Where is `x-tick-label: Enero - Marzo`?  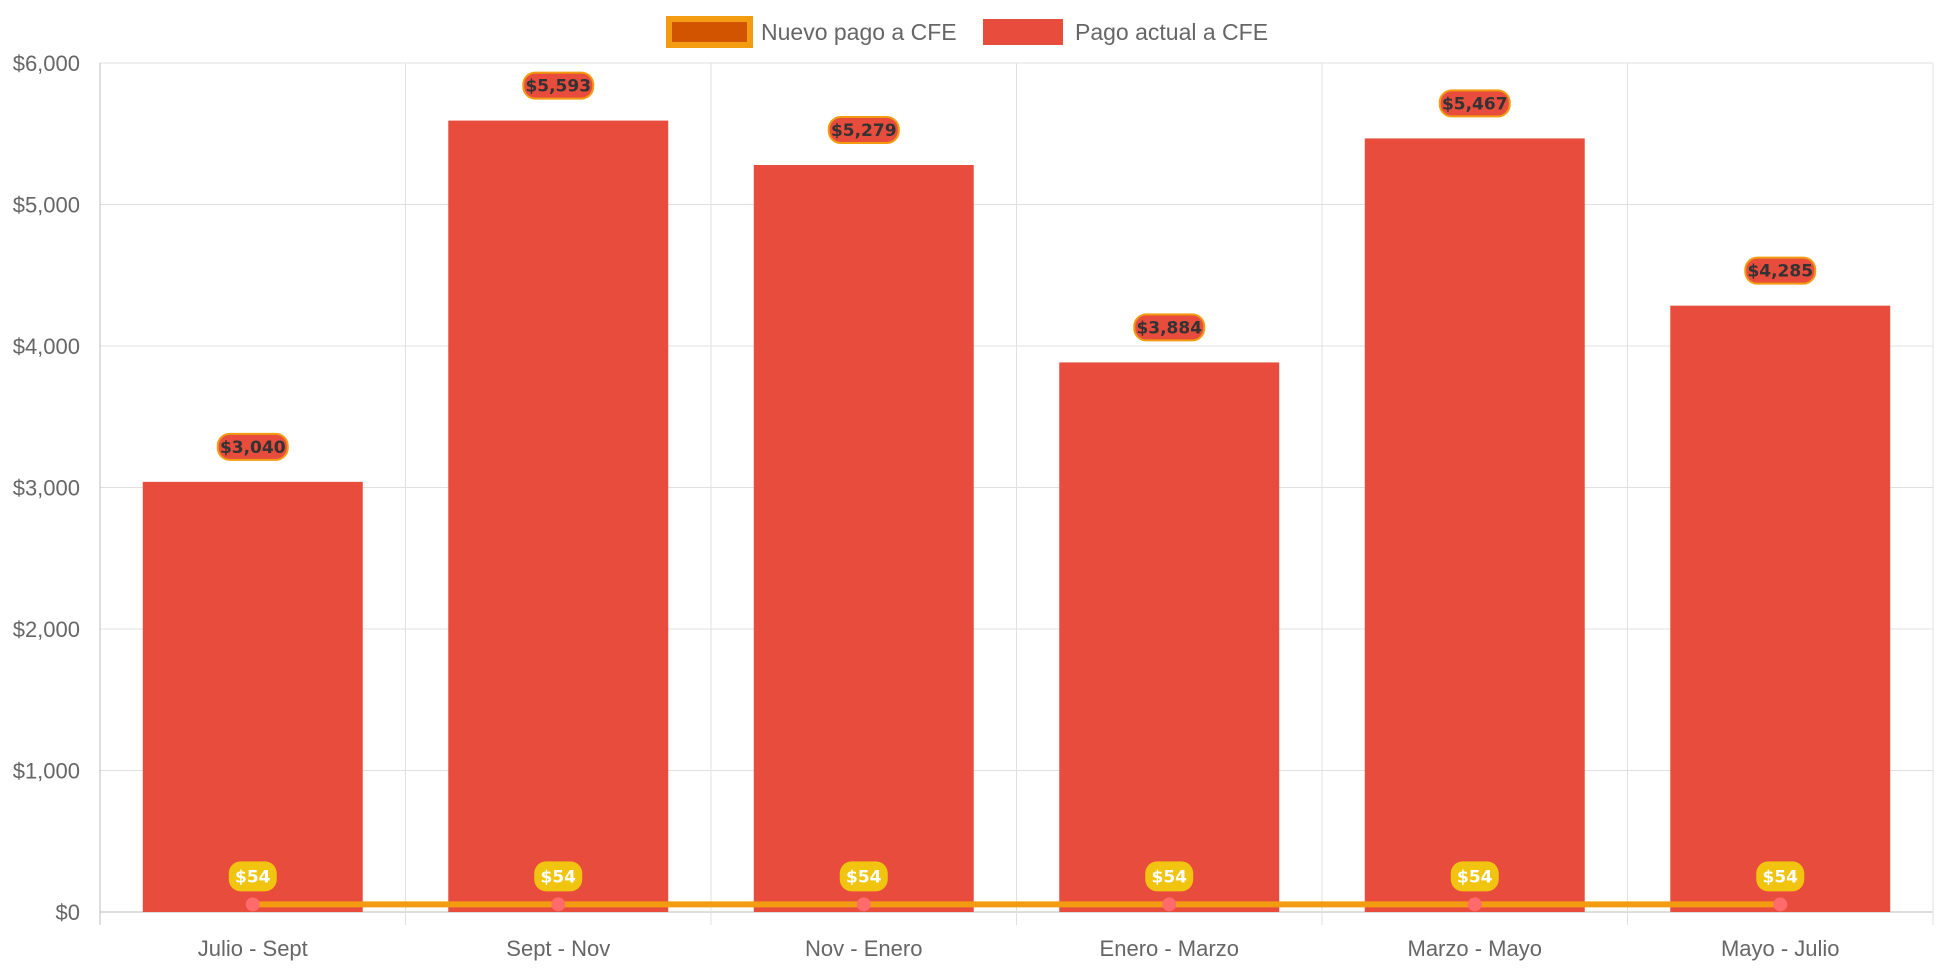
x-tick-label: Enero - Marzo is located at coordinates (1169, 948).